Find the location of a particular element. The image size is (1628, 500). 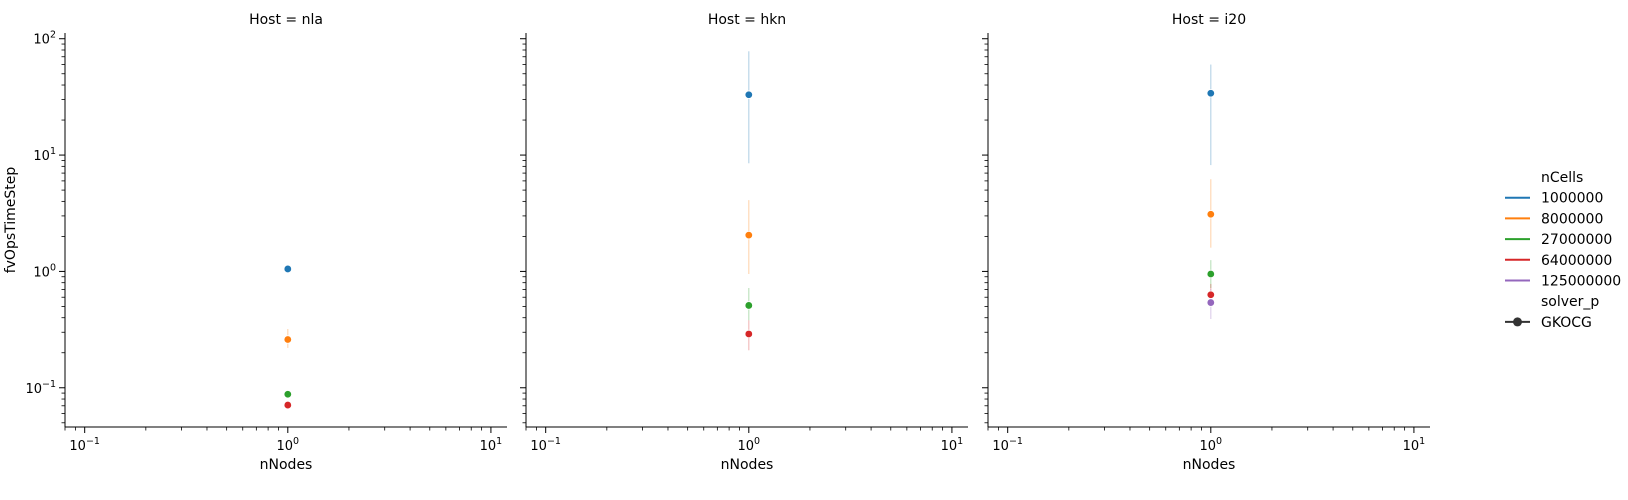

y-axis-label: fvOpsTimeStep is located at coordinates (11, 220).